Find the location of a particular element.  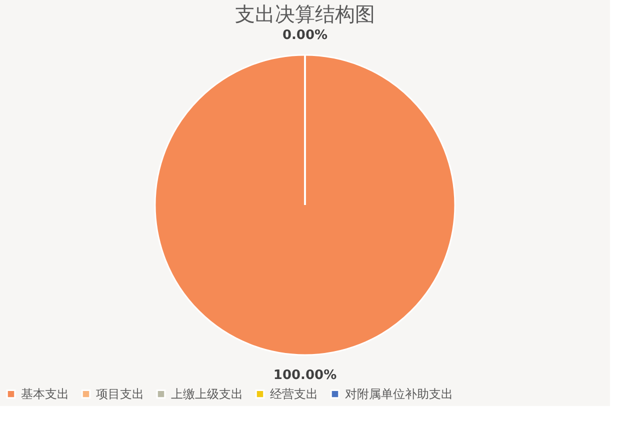

legend-label: 对附属单位补助支出 is located at coordinates (399, 394).